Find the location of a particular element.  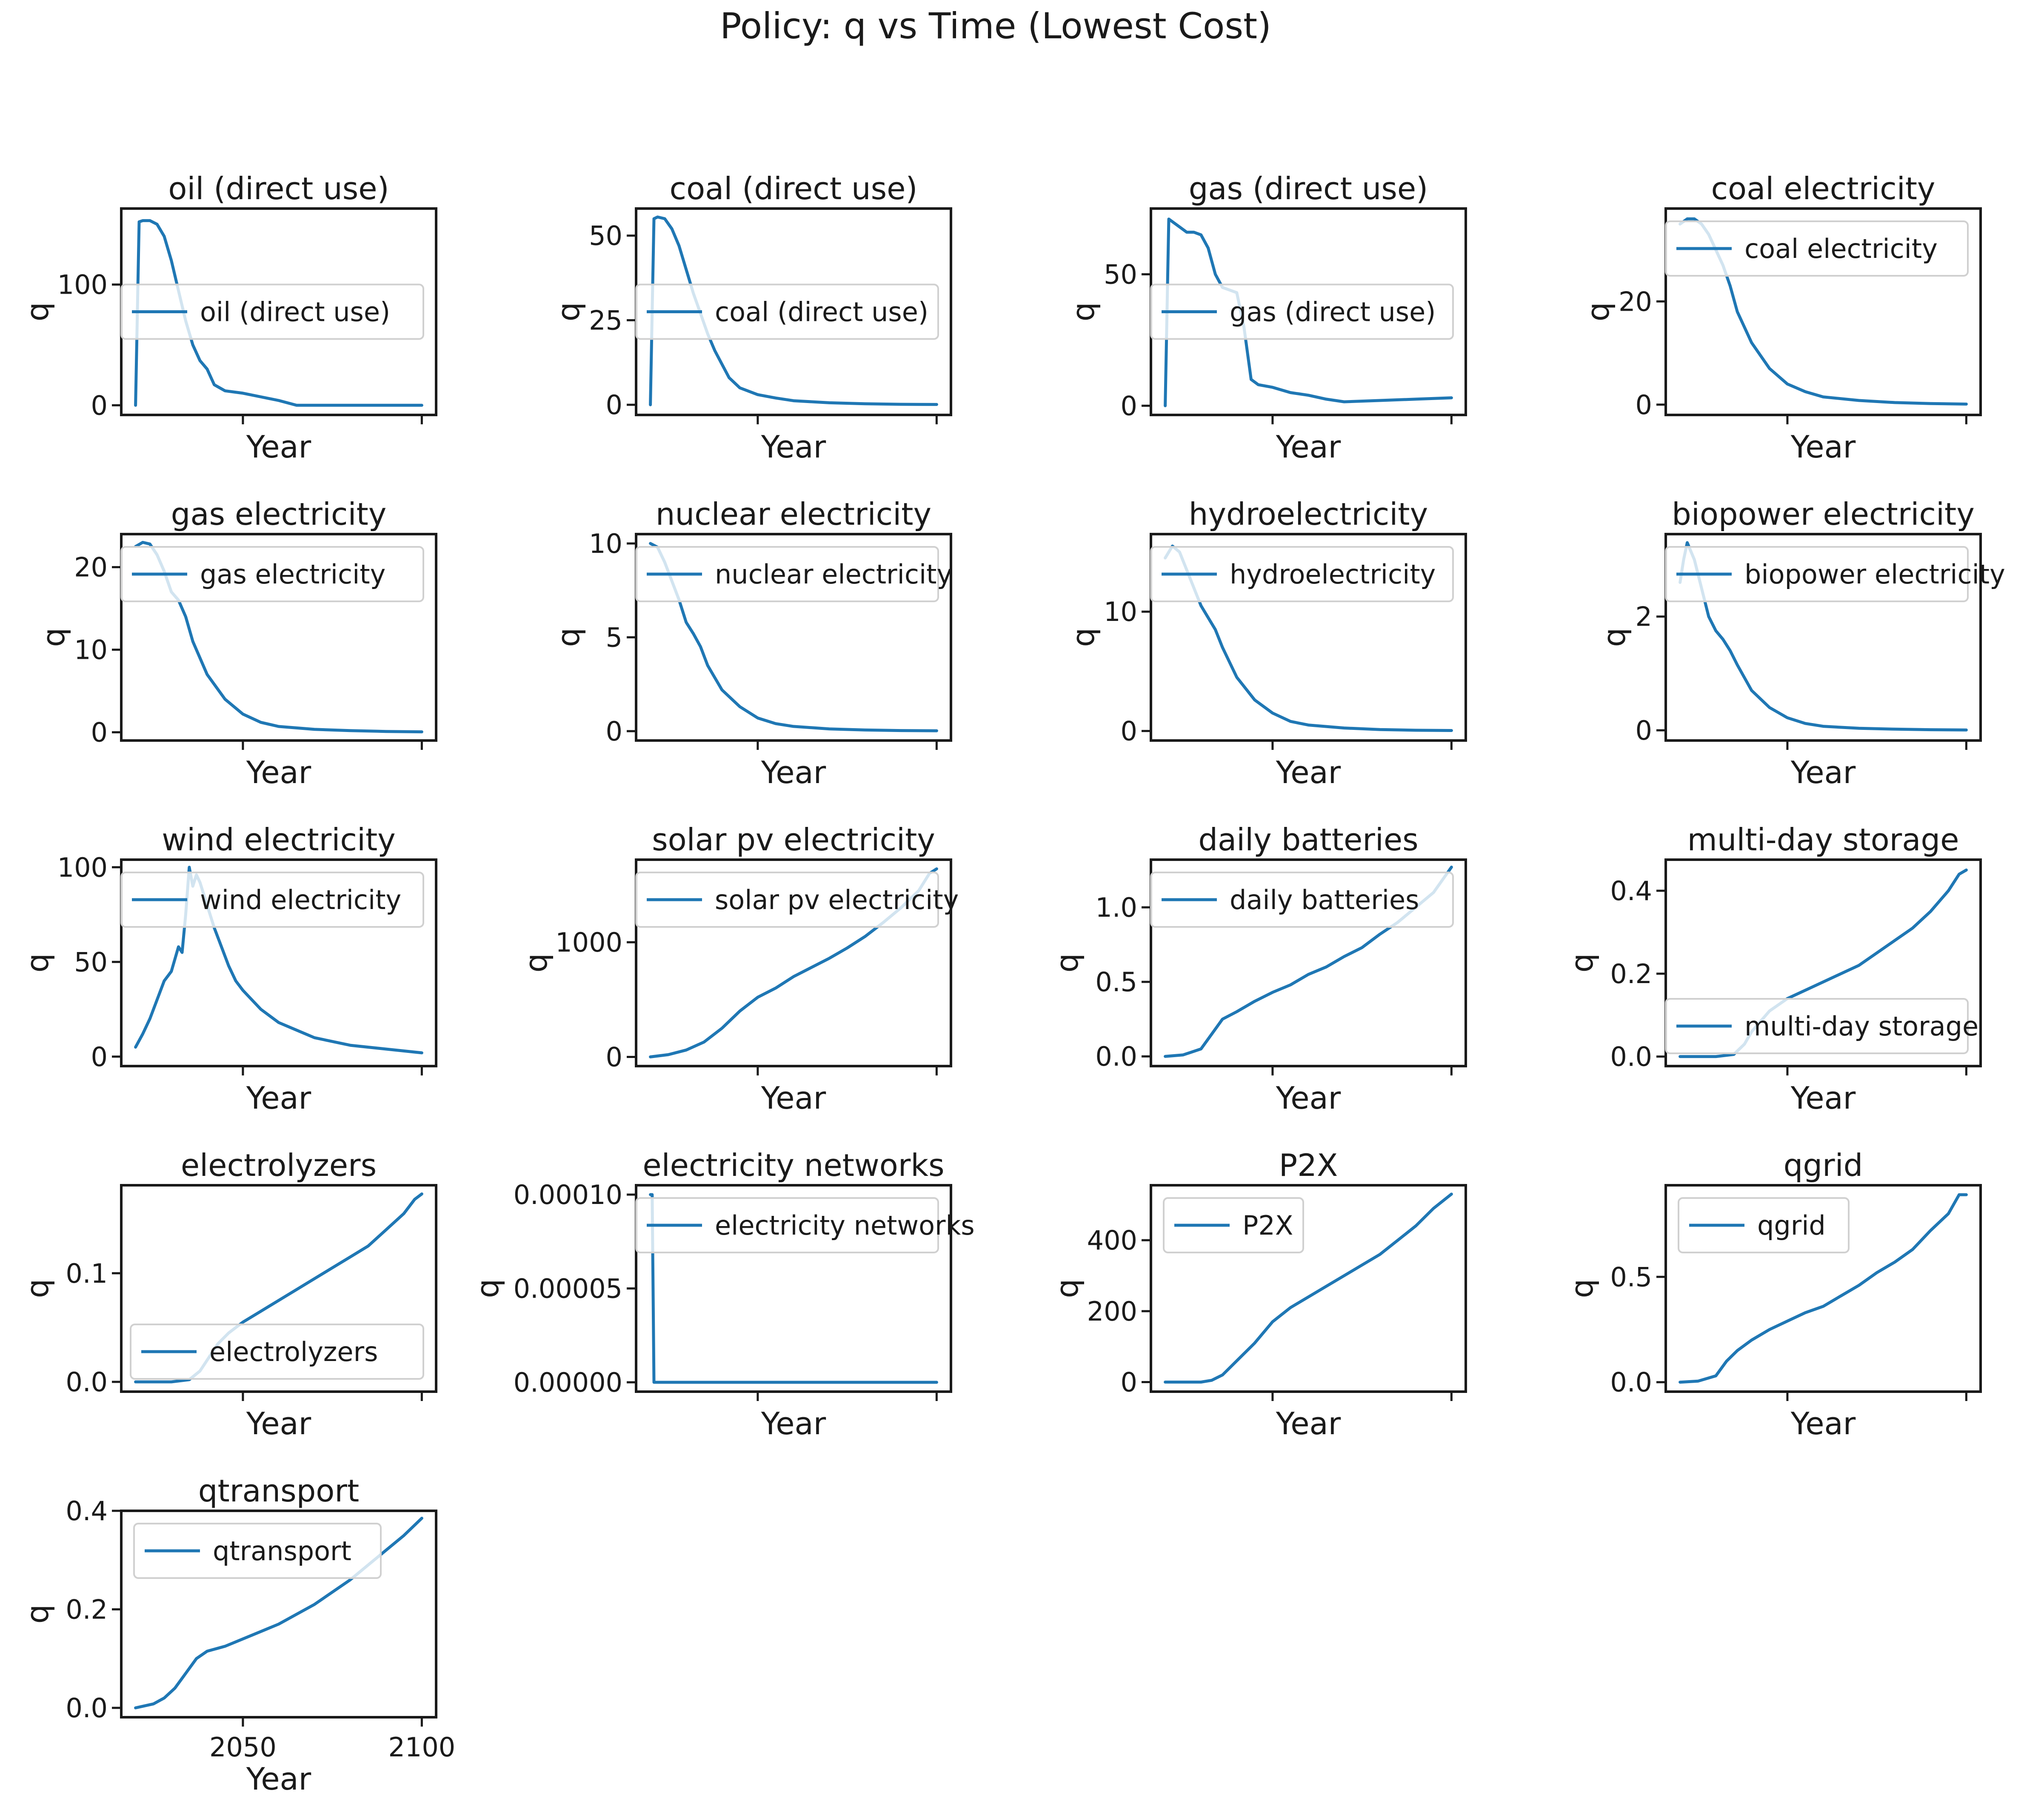

legend: solar pv electricity is located at coordinates (797, 900).